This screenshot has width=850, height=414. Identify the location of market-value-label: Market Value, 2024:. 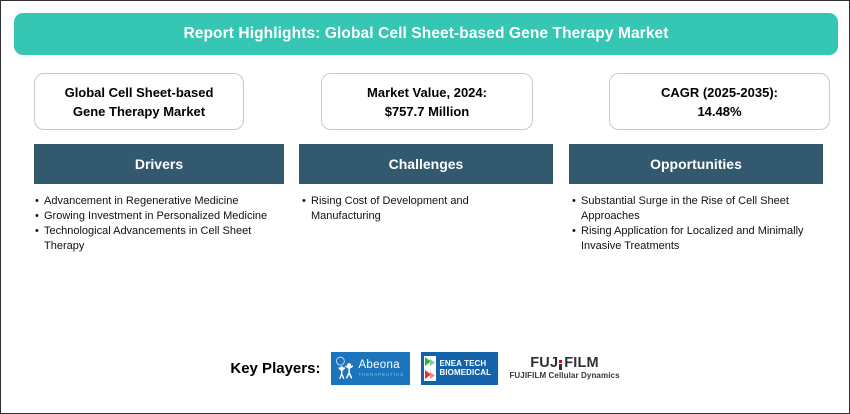
(427, 92).